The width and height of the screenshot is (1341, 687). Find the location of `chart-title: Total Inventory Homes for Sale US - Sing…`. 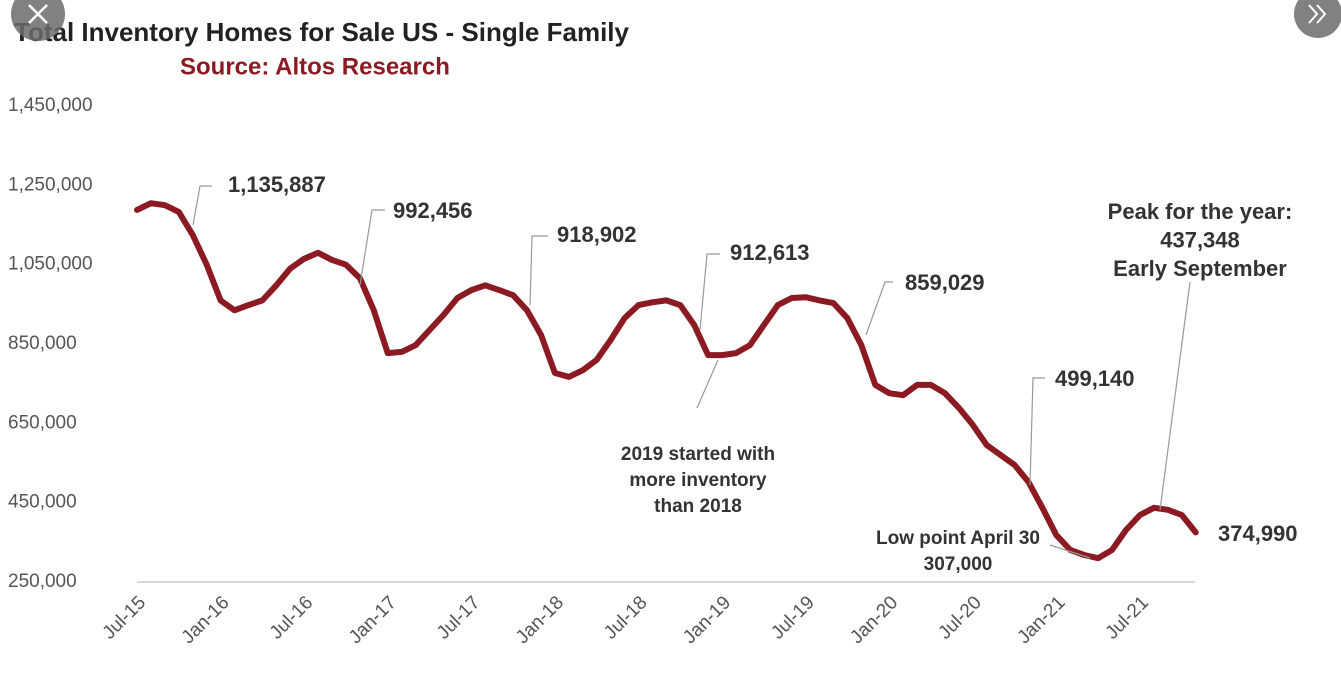

chart-title: Total Inventory Homes for Sale US - Sing… is located at coordinates (322, 32).